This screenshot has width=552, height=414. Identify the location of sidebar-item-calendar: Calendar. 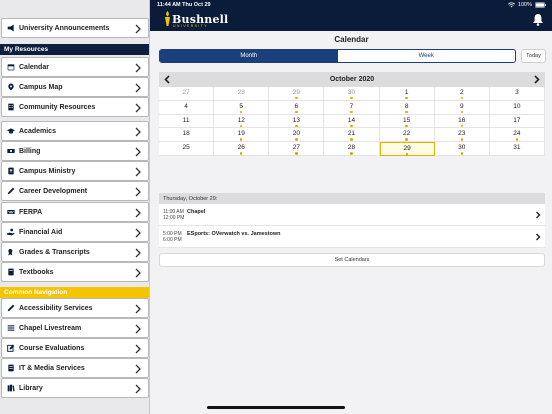
(75, 67).